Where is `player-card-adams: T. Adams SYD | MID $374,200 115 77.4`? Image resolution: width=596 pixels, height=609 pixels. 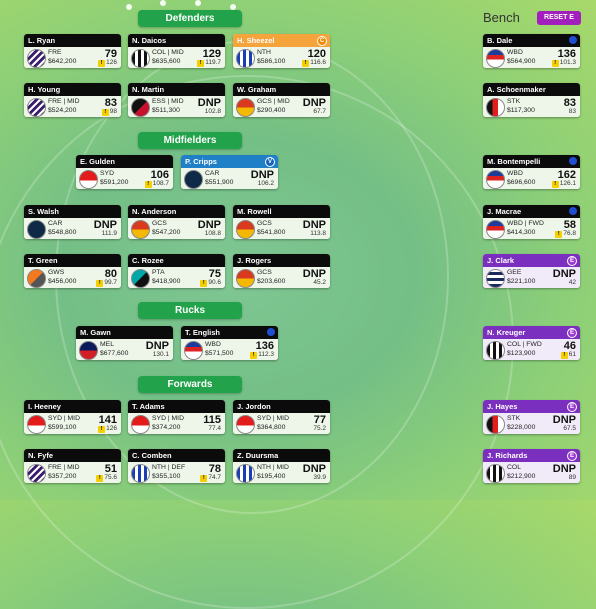 player-card-adams: T. Adams SYD | MID $374,200 115 77.4 is located at coordinates (176, 417).